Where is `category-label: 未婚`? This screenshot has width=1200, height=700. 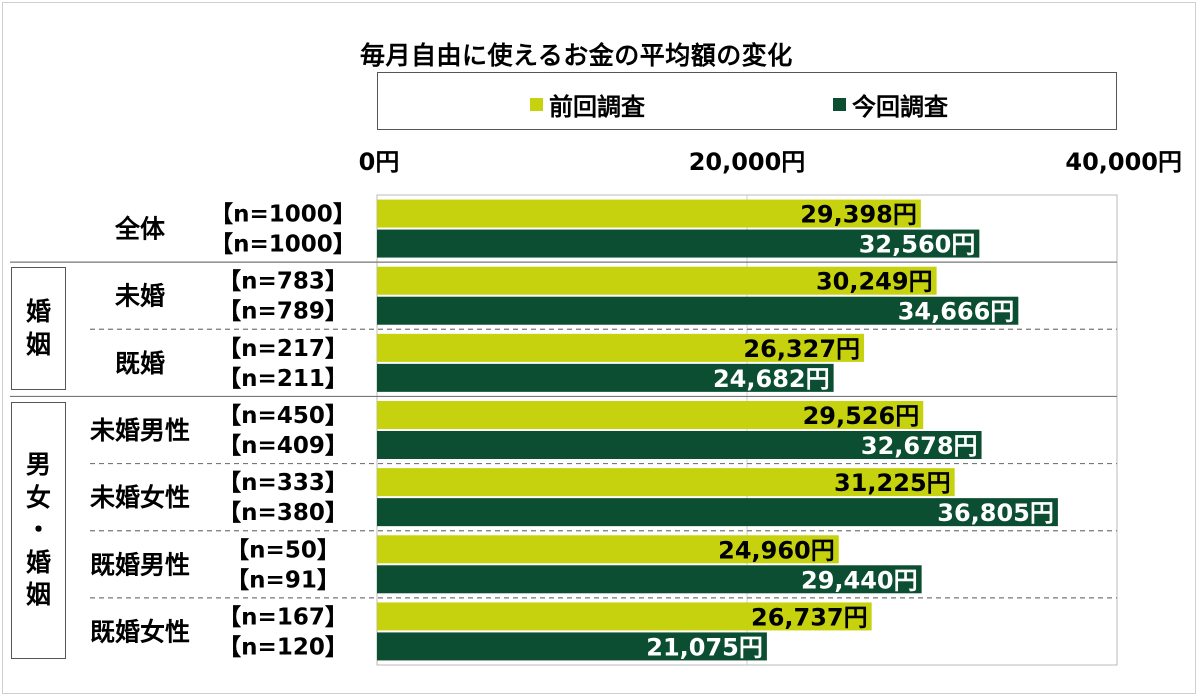
category-label: 未婚 is located at coordinates (140, 296).